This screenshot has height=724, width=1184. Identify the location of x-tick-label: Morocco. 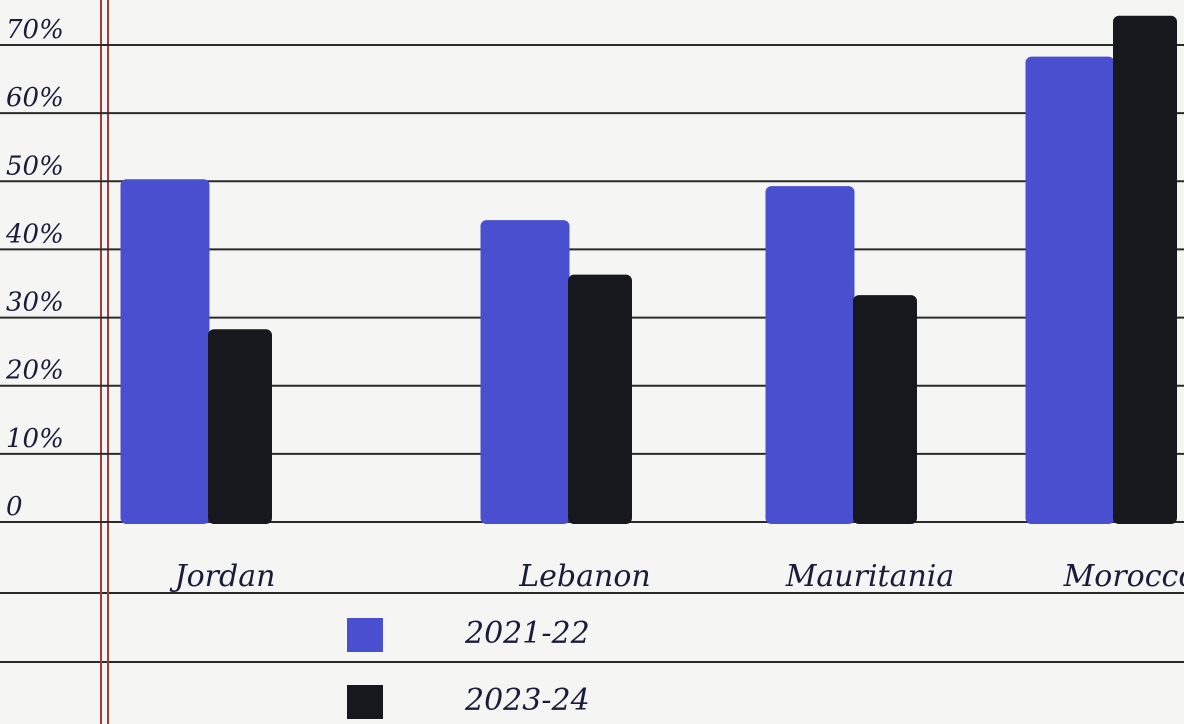
(1123, 576).